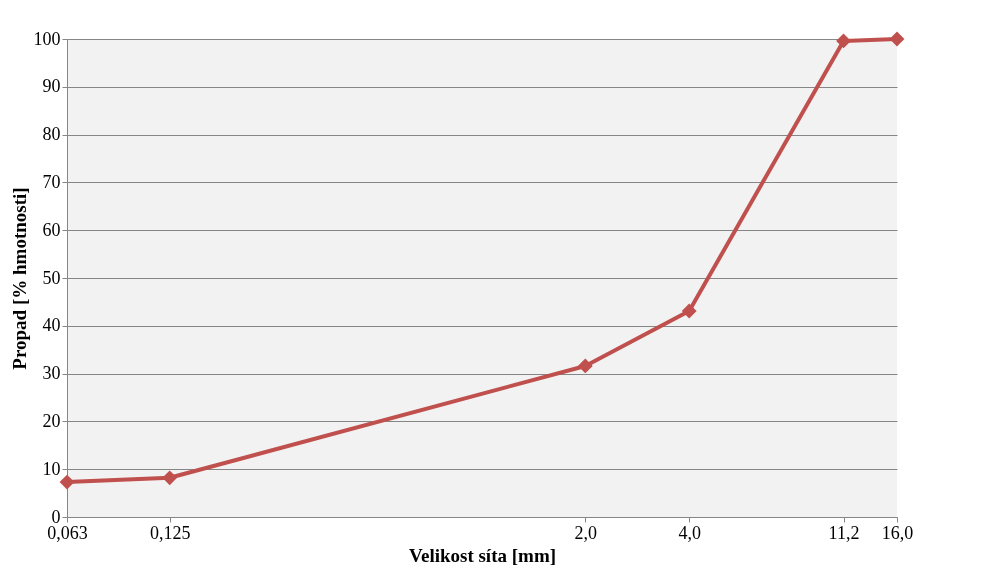  Describe the element at coordinates (51, 86) in the screenshot. I see `y-tick-label: 90` at that location.